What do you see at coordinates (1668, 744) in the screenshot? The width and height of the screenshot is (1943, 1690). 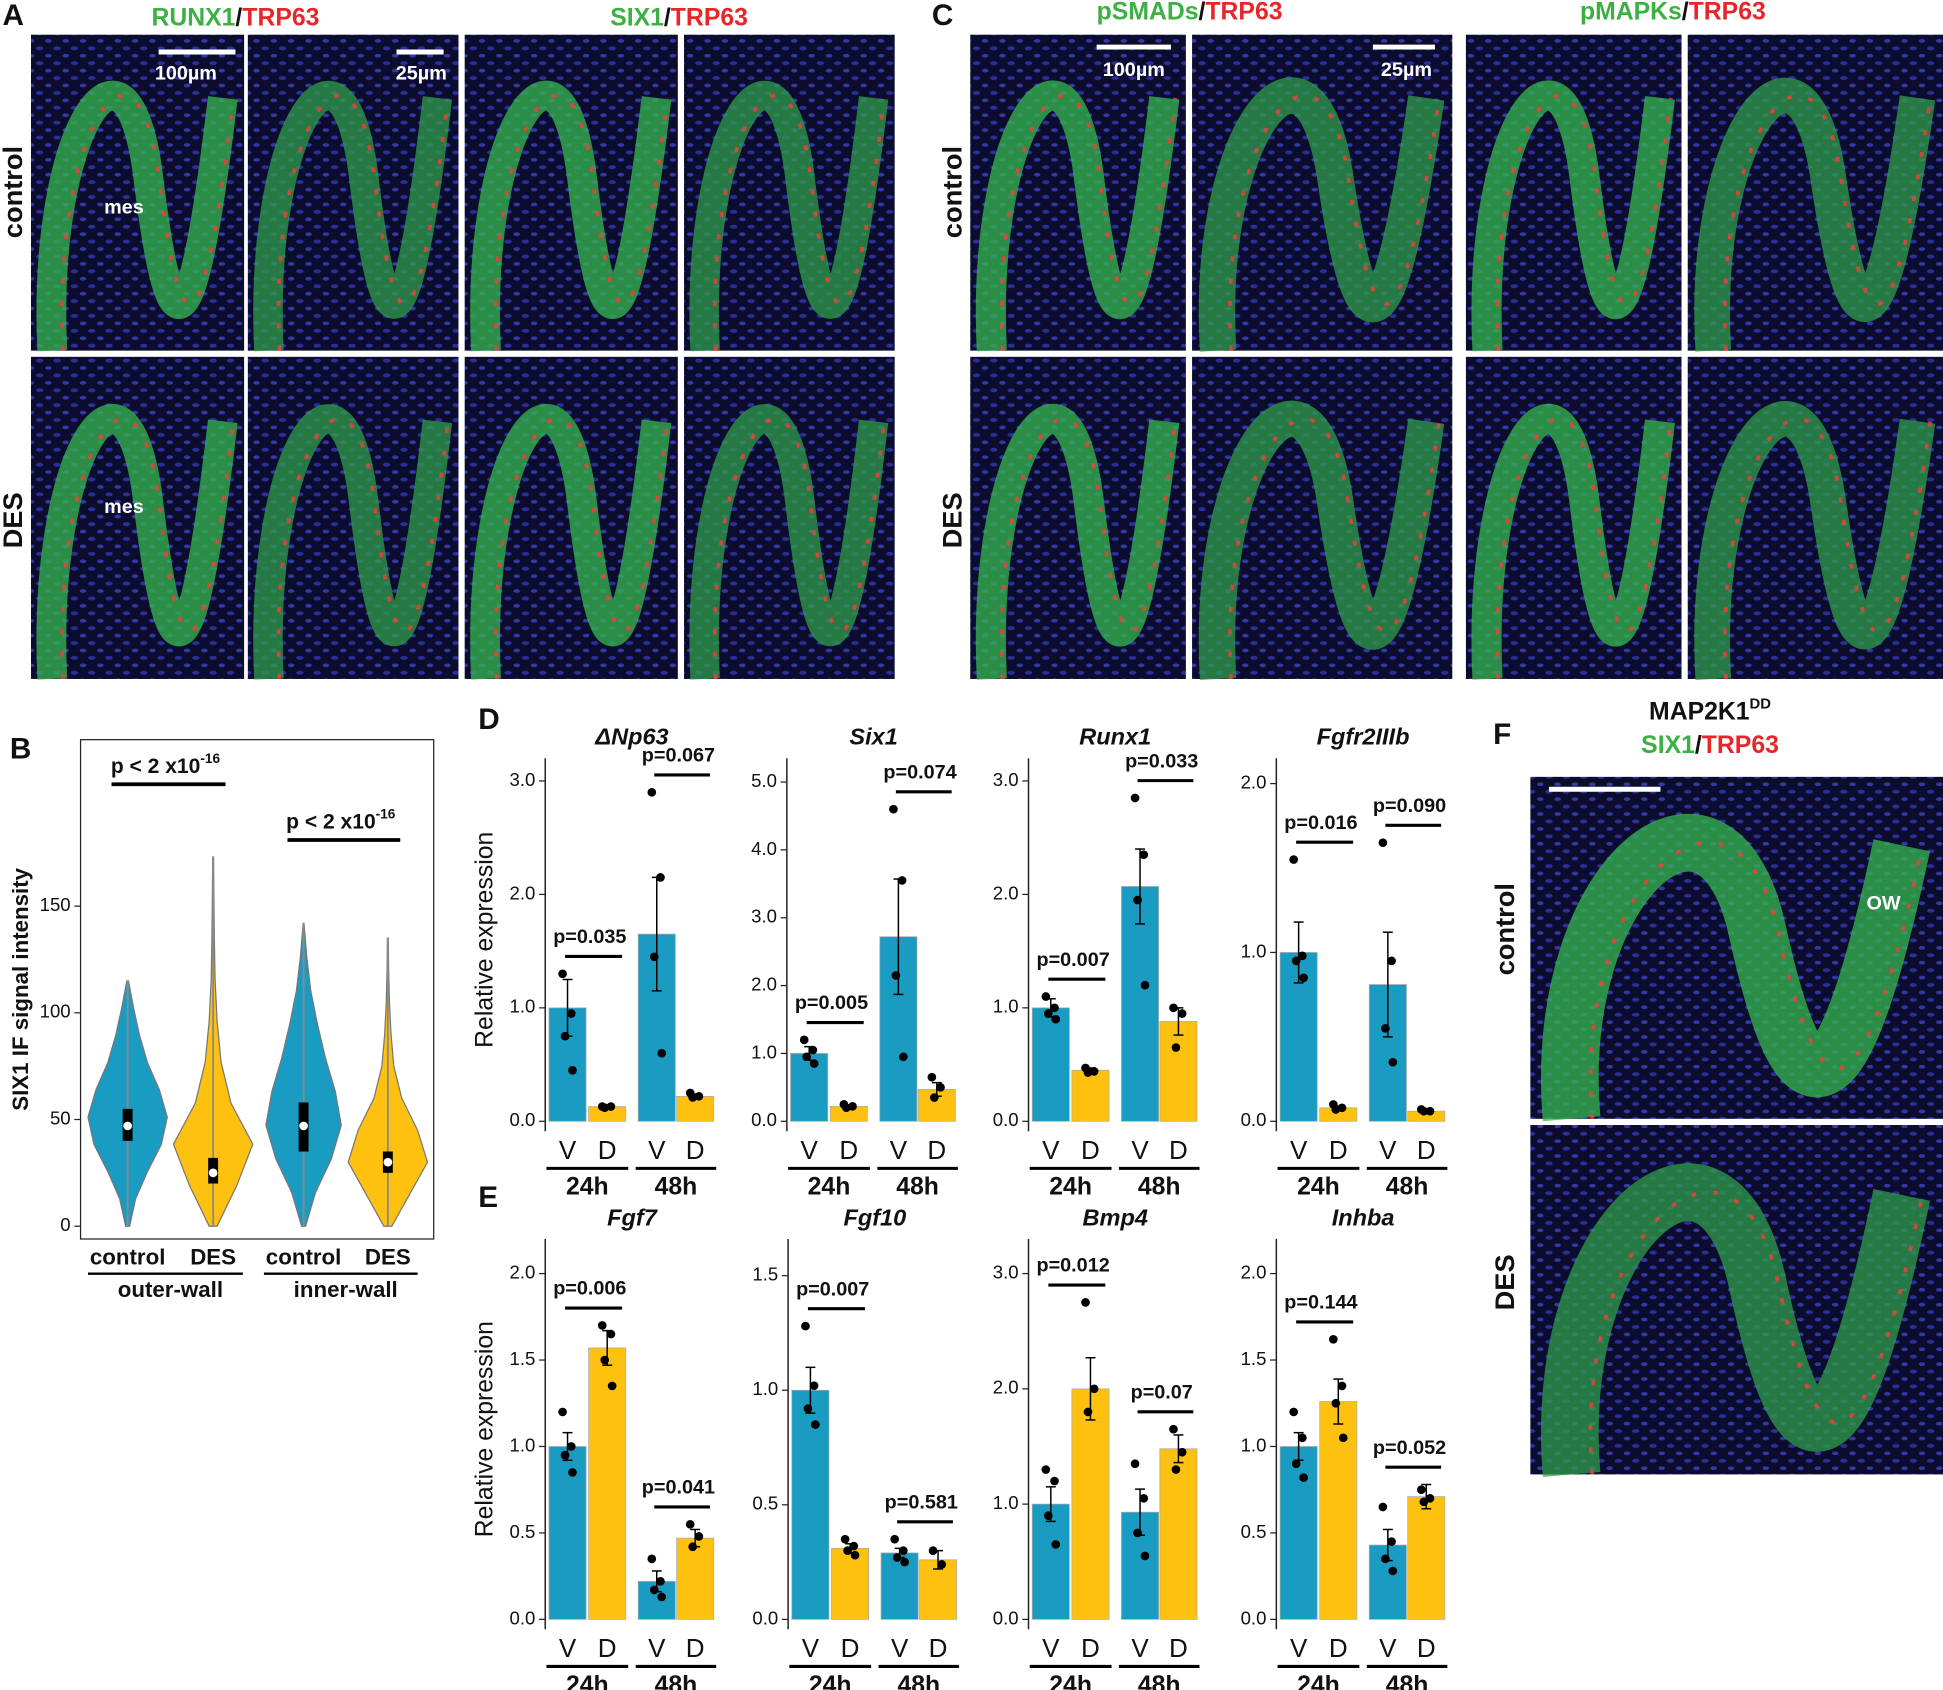 I see `stain: SIX1` at bounding box center [1668, 744].